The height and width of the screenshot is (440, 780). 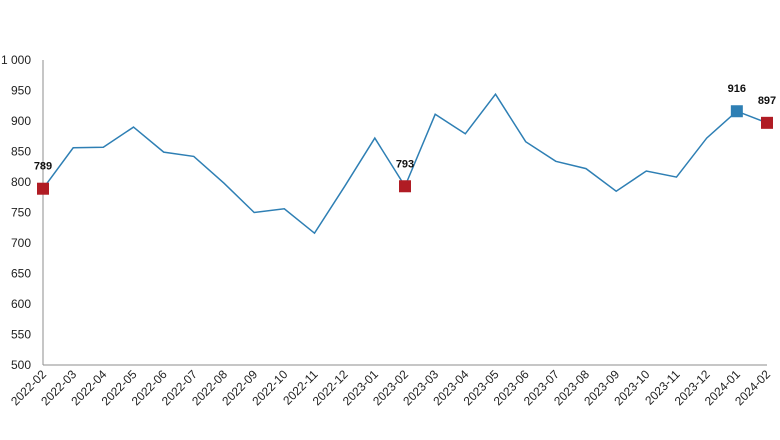 I want to click on y-tick-label: 750, so click(x=21, y=213).